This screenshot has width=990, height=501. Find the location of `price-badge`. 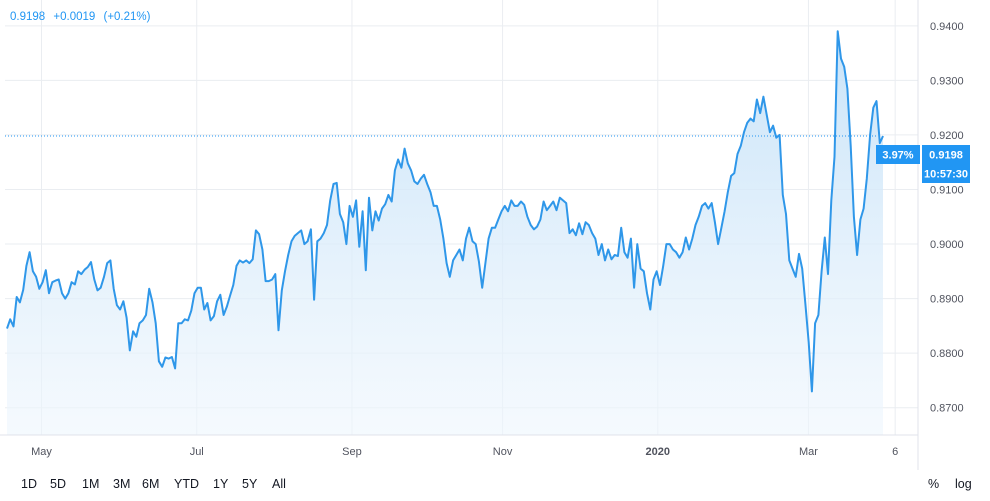

price-badge is located at coordinates (946, 154).